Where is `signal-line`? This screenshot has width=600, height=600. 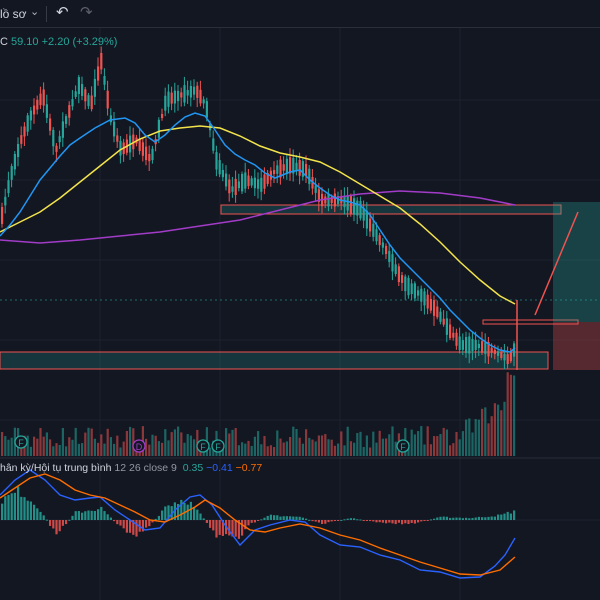 signal-line is located at coordinates (258, 524).